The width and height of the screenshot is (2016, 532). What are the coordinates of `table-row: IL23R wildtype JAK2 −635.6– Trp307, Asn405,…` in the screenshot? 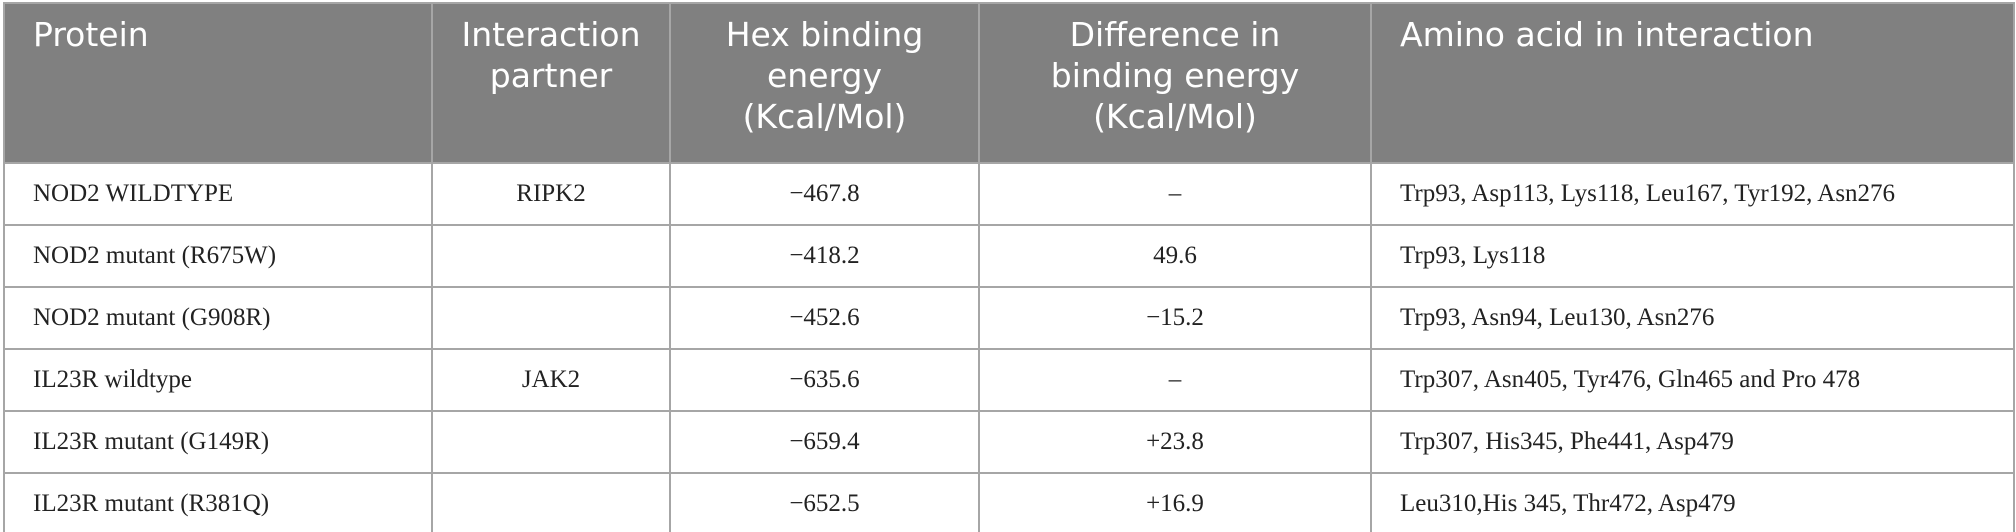 It's located at (1009, 380).